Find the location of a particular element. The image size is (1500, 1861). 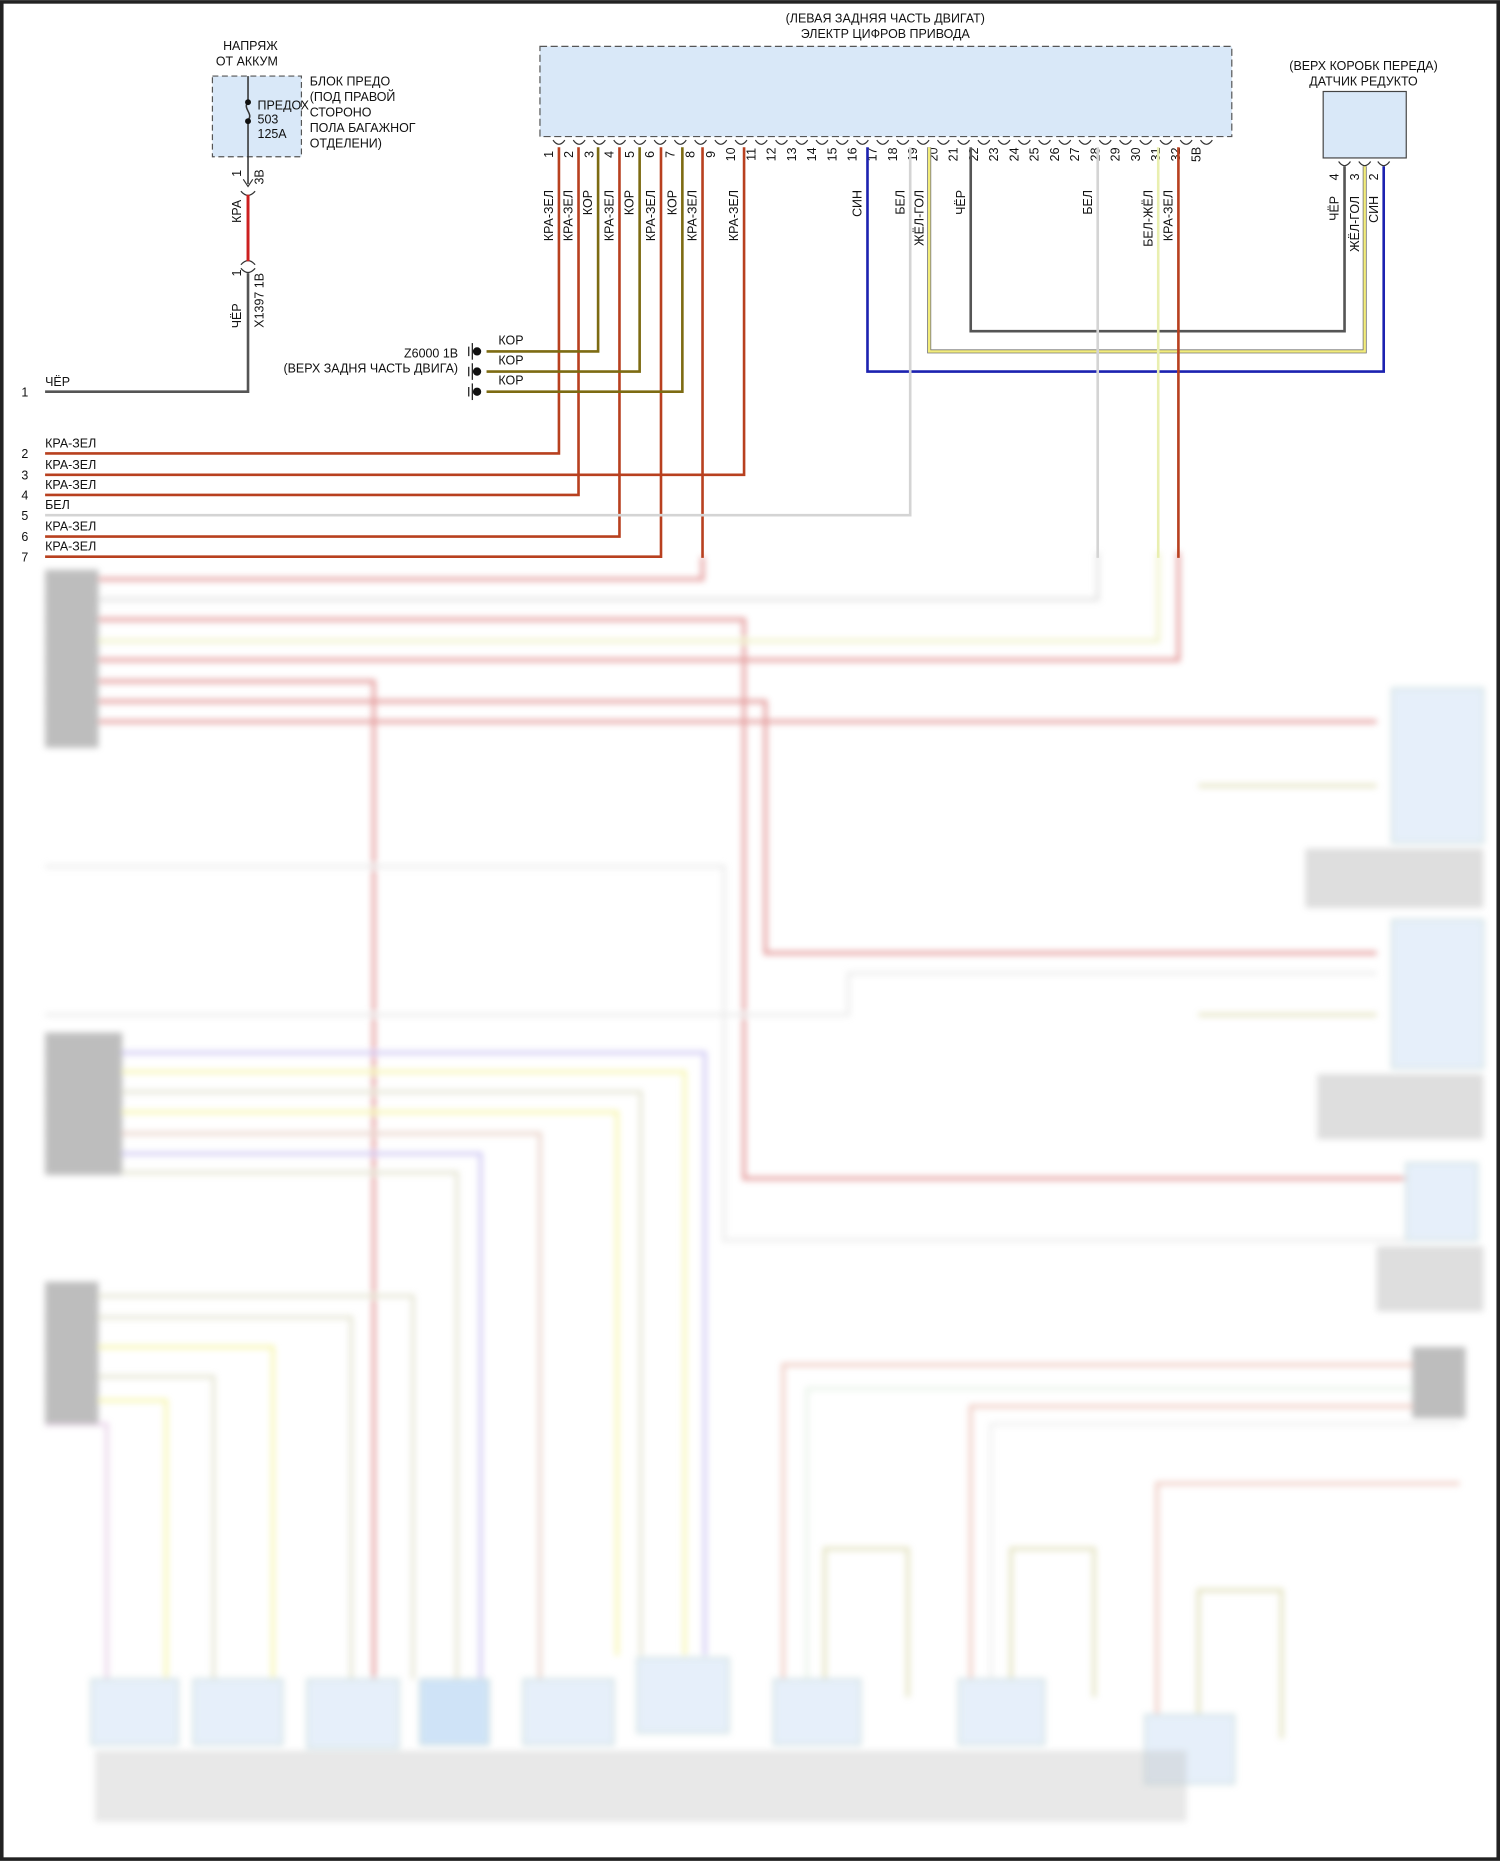

pin-number: 16 is located at coordinates (853, 154).